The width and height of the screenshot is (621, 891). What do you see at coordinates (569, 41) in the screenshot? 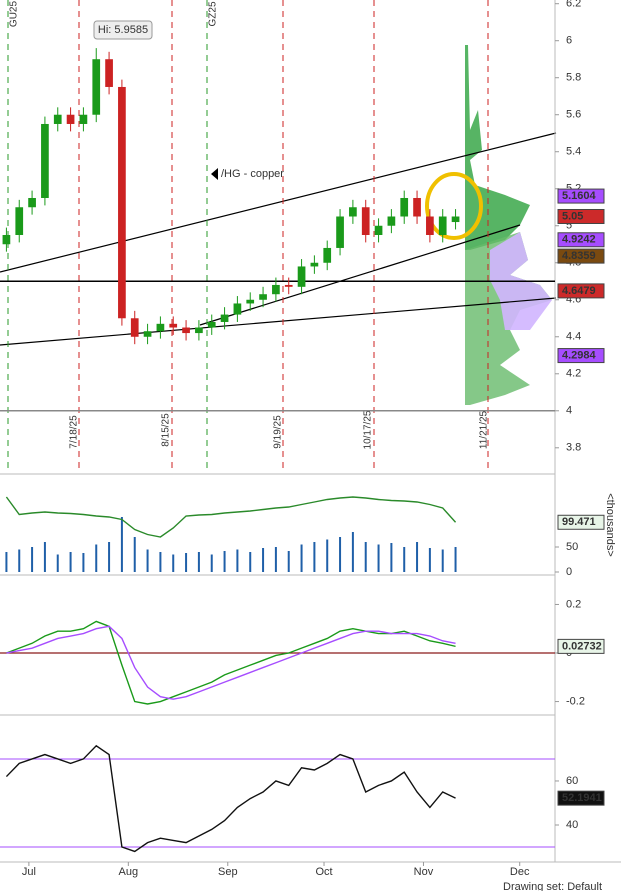
I see `y-tick-label: 6` at bounding box center [569, 41].